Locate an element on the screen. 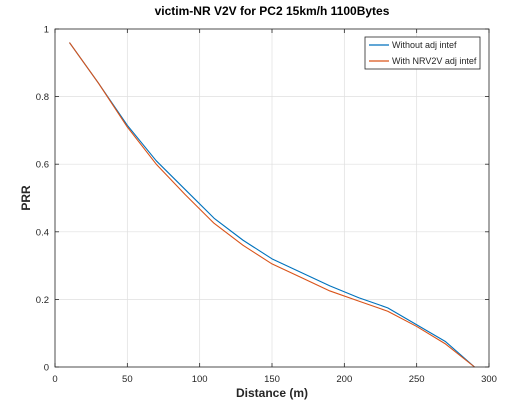  x-tick-label: 150 is located at coordinates (272, 379).